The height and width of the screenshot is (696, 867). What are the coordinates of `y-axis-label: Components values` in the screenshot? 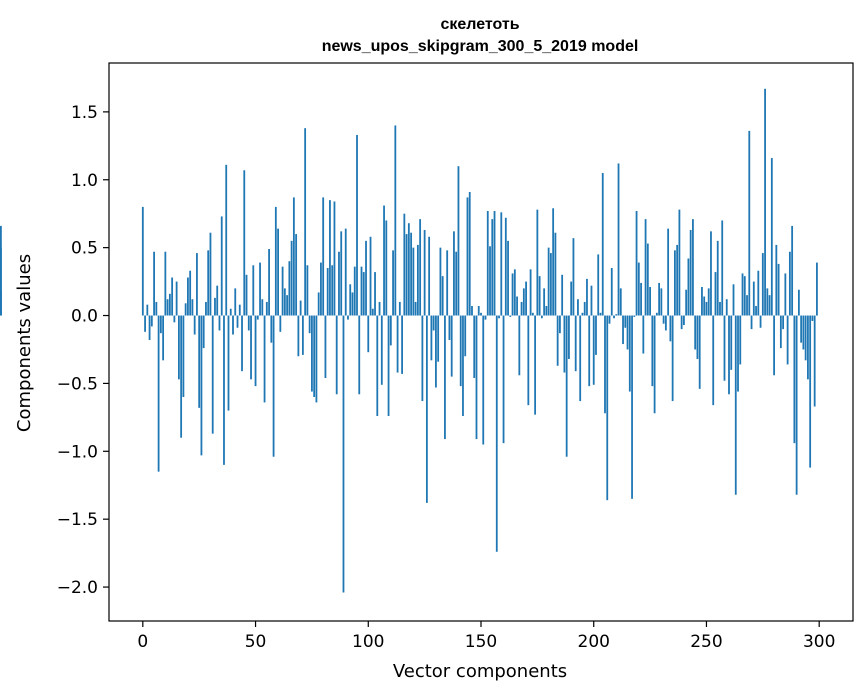 It's located at (24, 343).